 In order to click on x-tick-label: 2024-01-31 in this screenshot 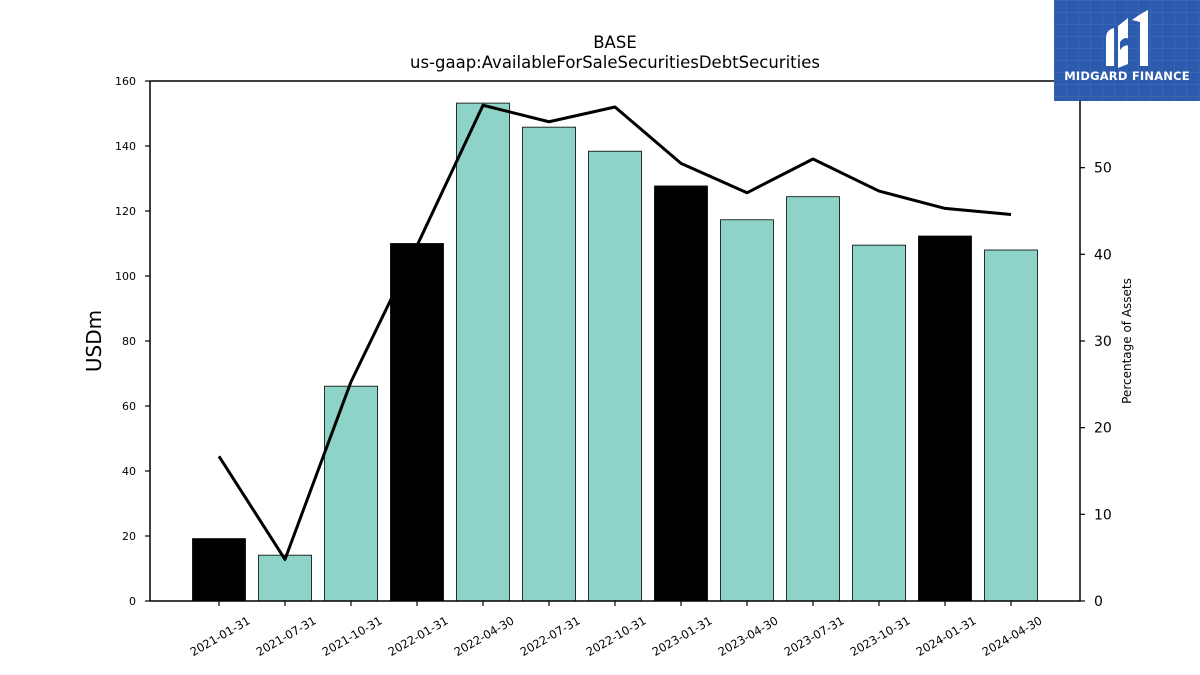, I will do `click(946, 636)`.